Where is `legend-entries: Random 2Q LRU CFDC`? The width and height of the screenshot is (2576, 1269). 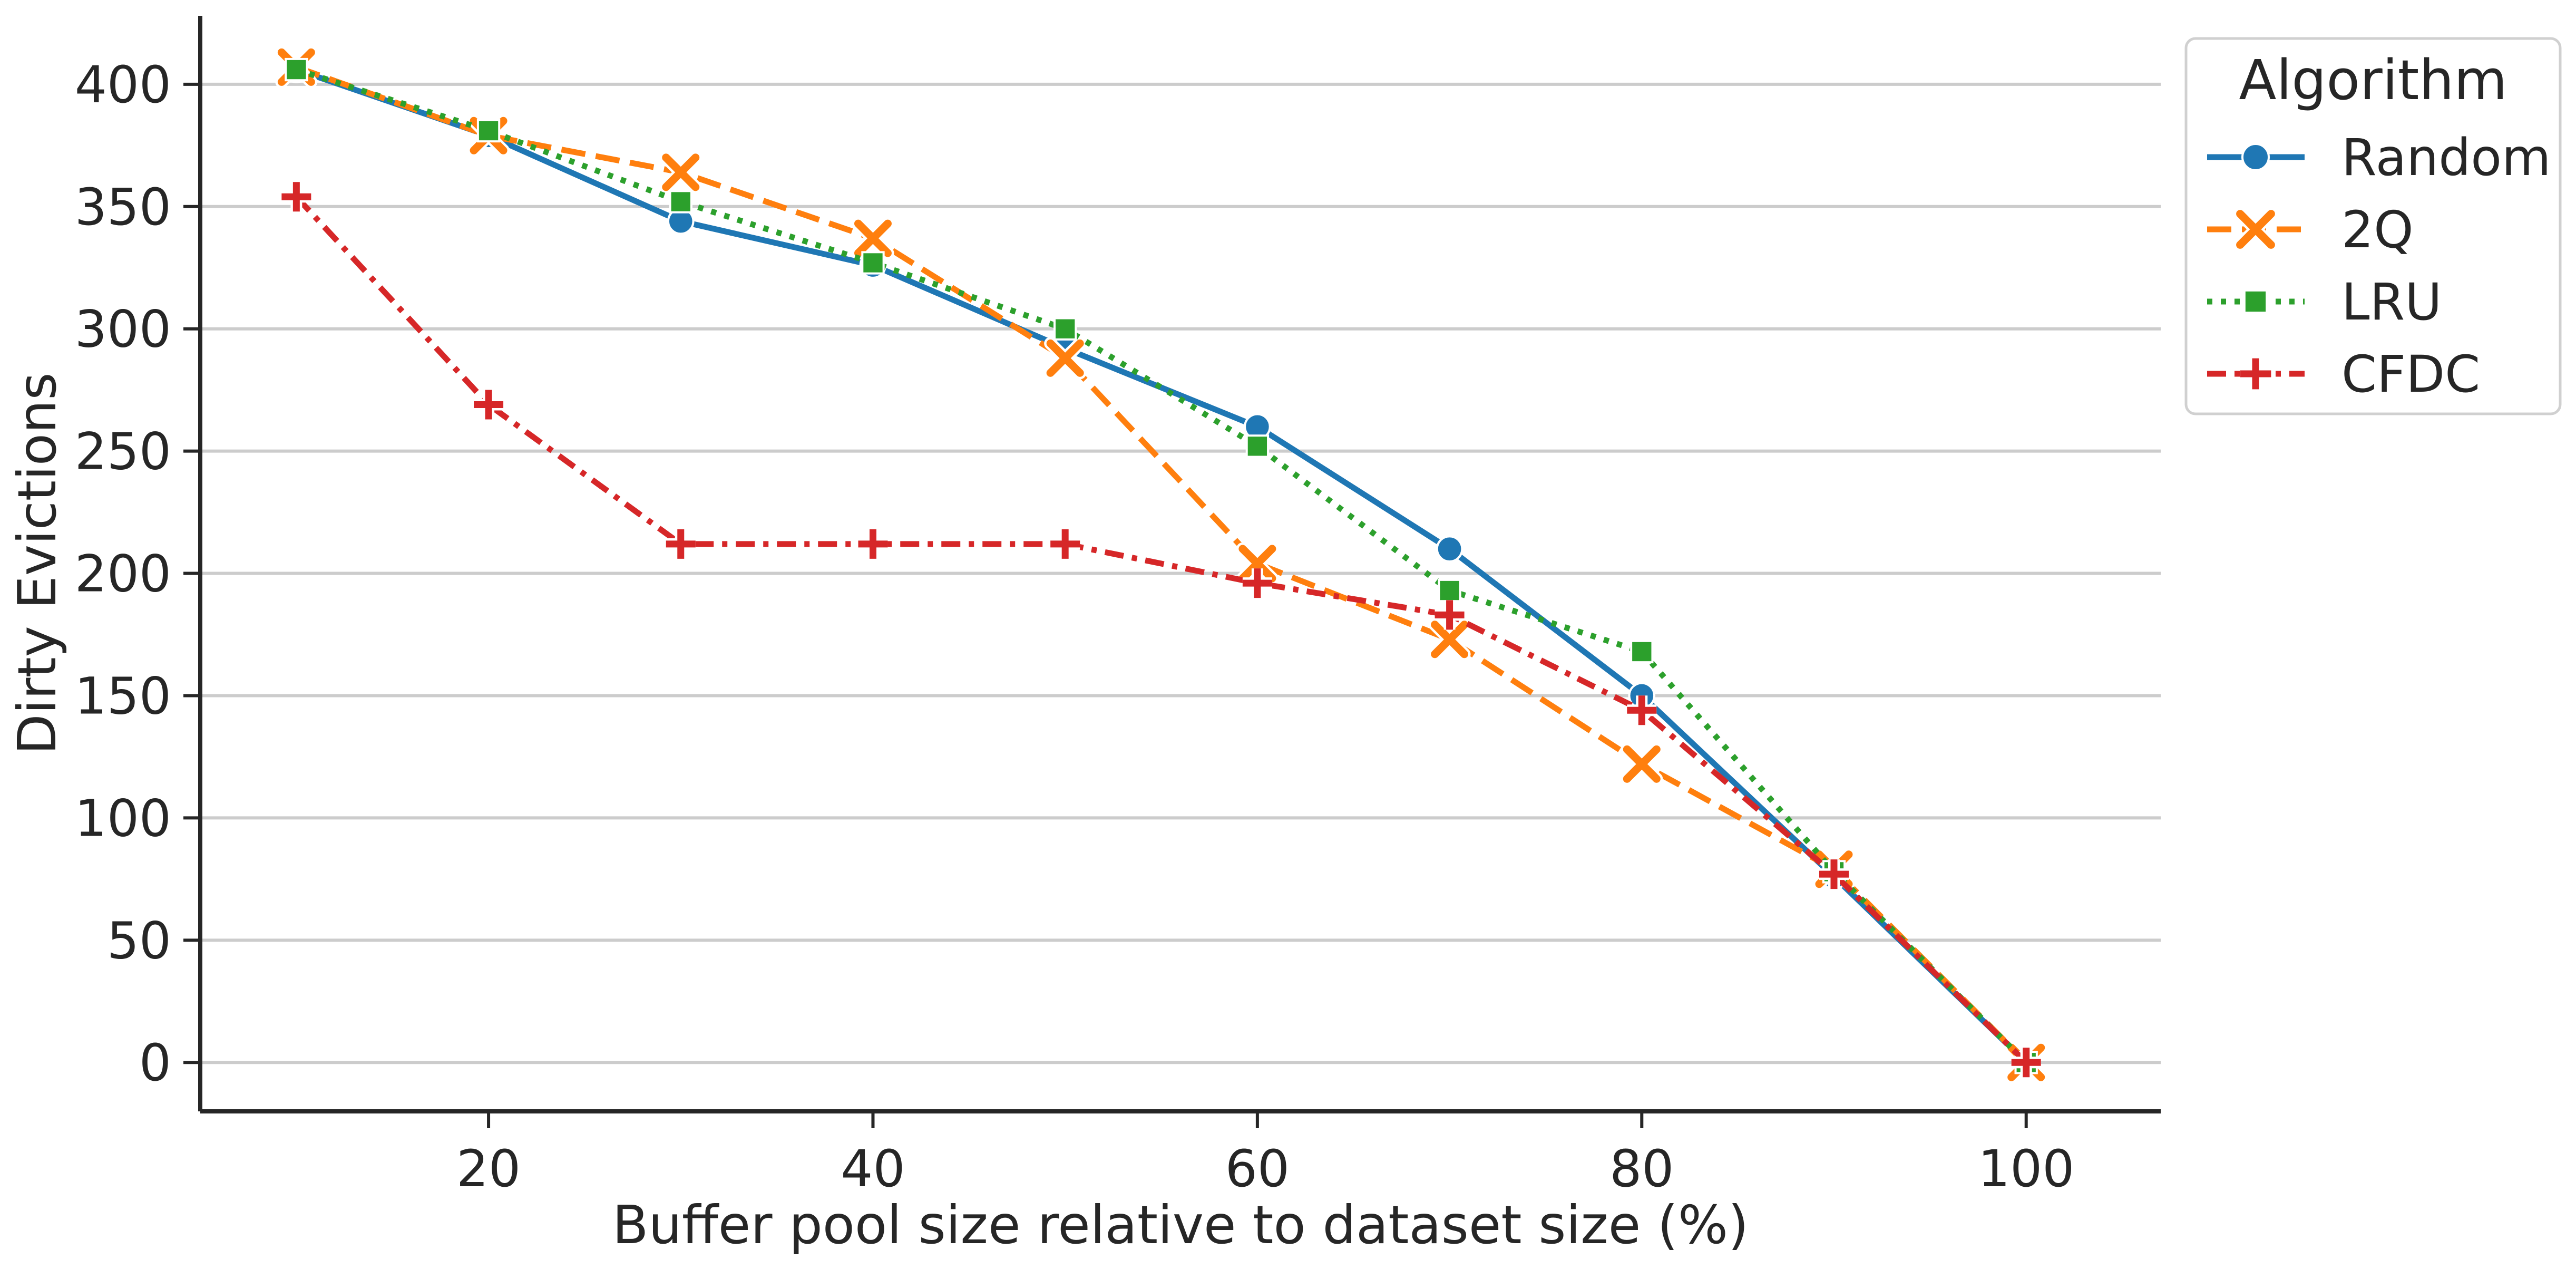
legend-entries: Random 2Q LRU CFDC is located at coordinates (2379, 266).